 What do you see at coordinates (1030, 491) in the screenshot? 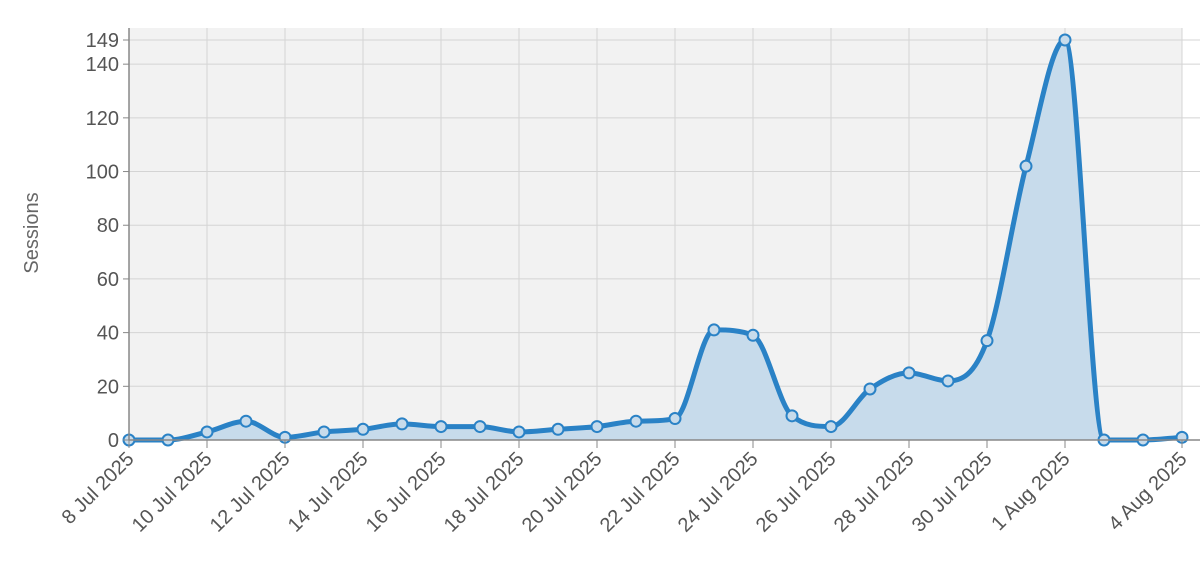
I see `x-tick-label: 1 Aug 2025` at bounding box center [1030, 491].